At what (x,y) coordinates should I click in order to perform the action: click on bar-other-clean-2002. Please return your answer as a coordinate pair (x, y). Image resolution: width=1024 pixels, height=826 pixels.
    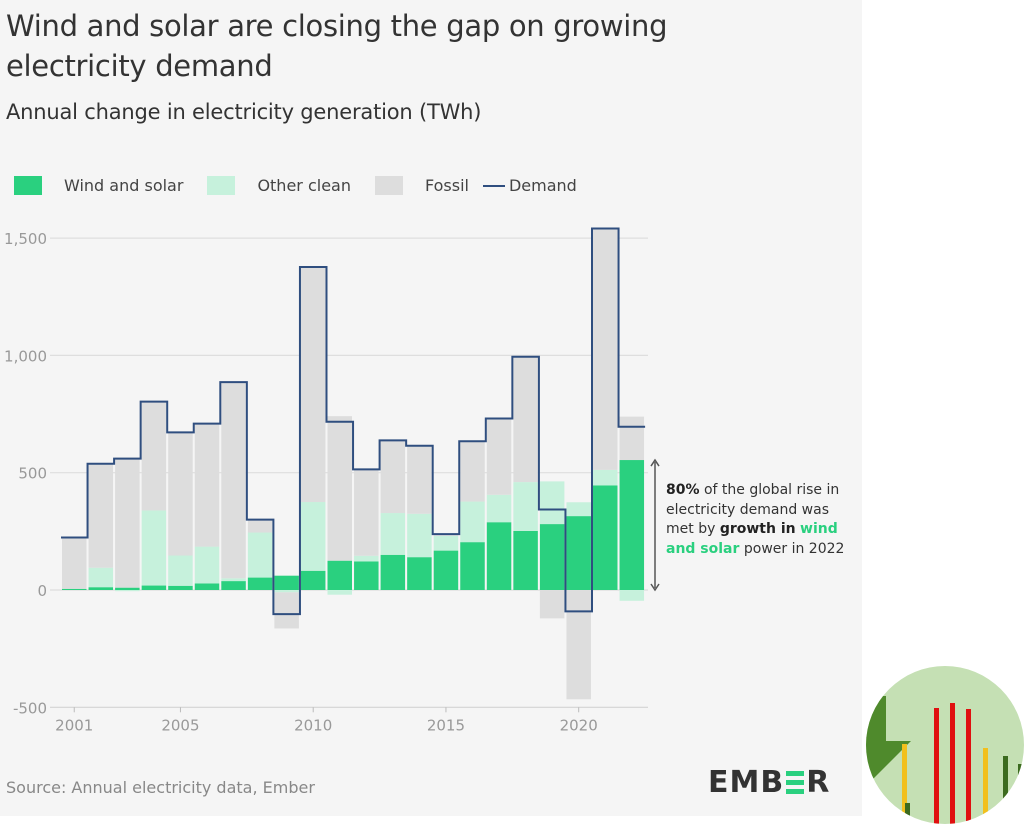
    Looking at the image, I should click on (101, 577).